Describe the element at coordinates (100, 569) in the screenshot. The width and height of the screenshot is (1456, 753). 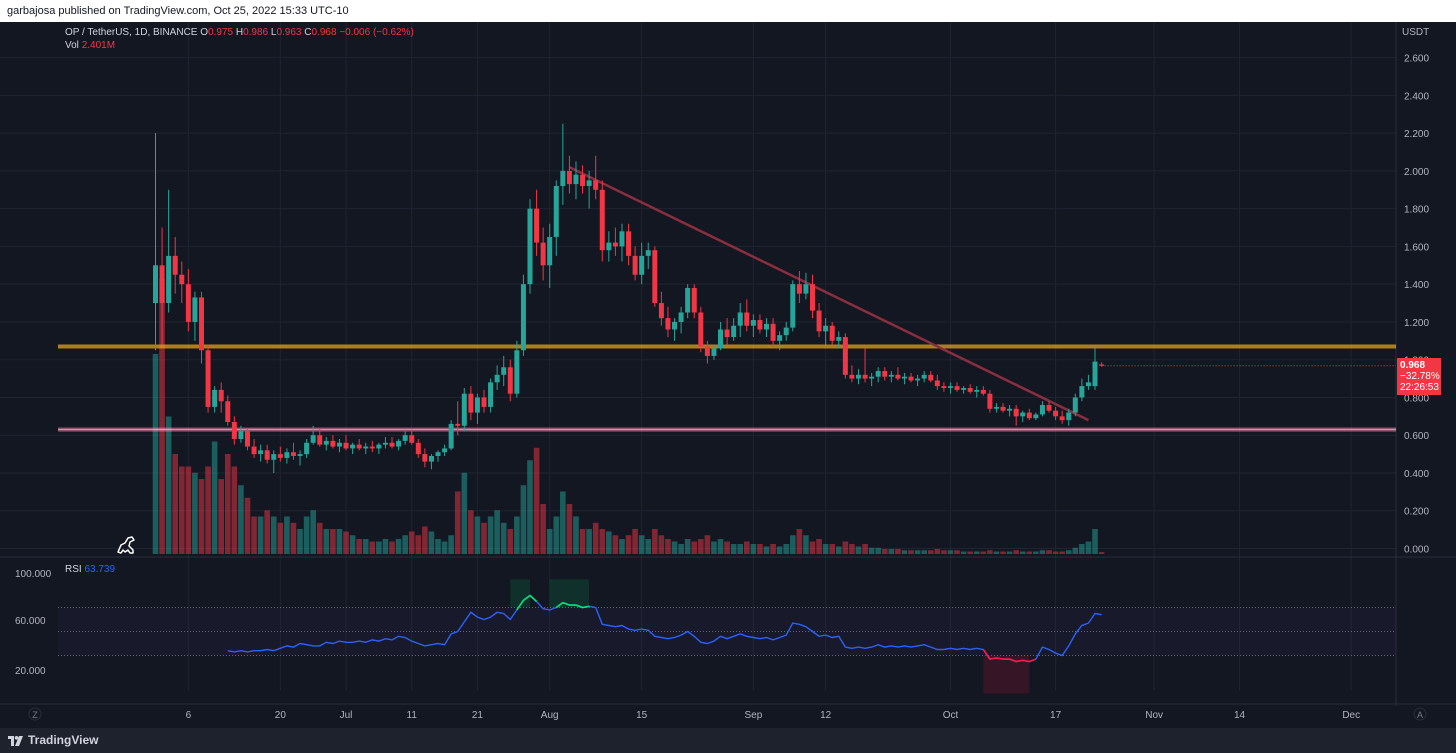
I see `rsi-value: 63.739` at that location.